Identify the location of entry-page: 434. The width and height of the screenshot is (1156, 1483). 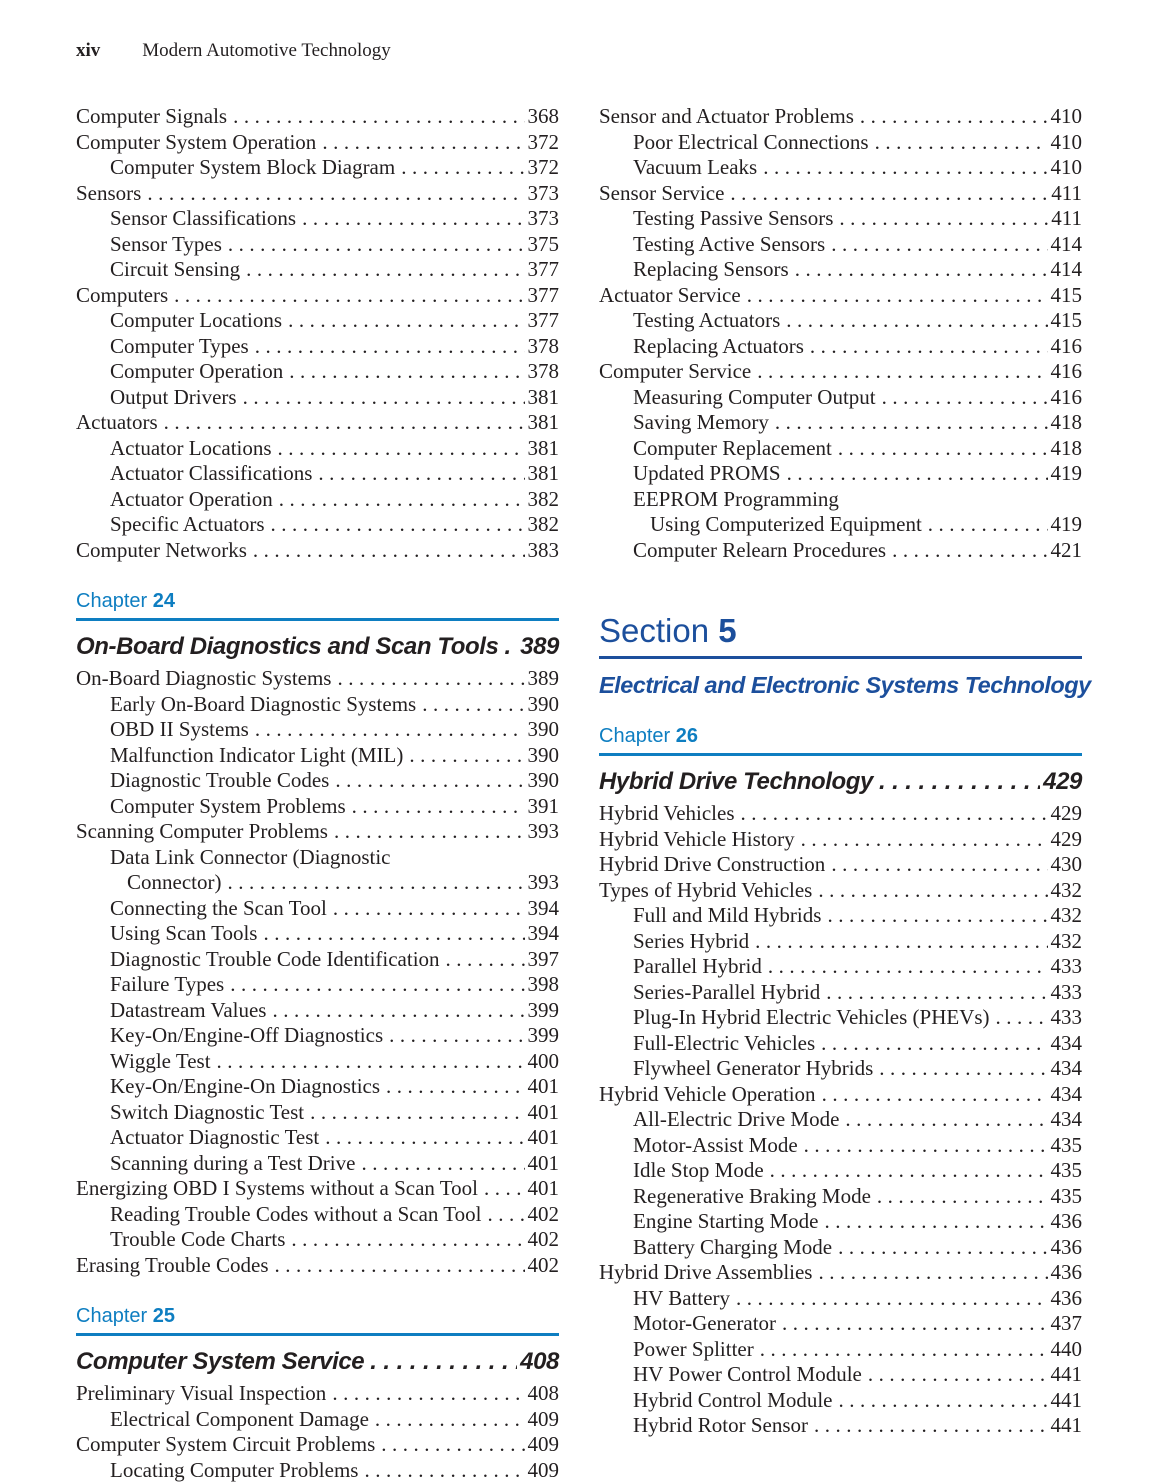
(1067, 1069).